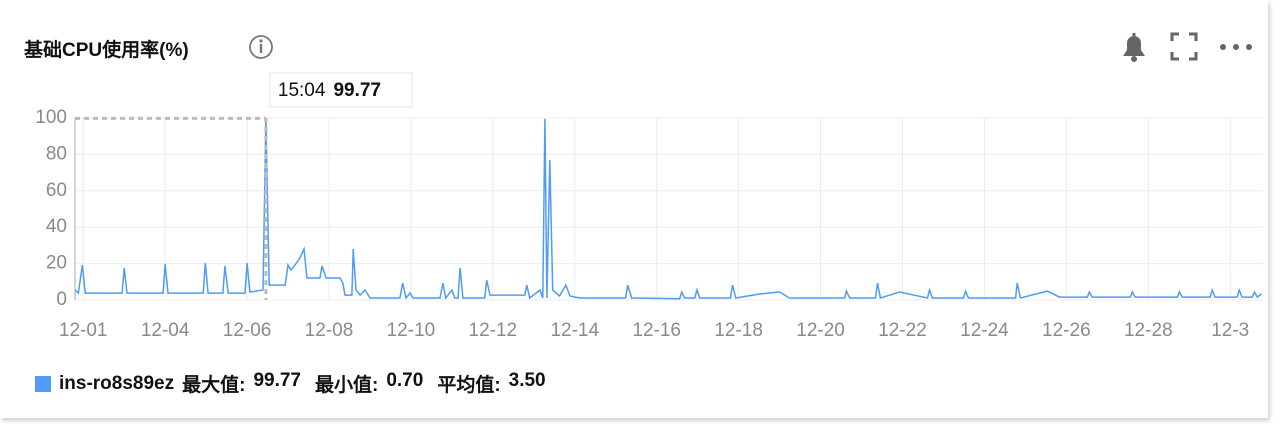  I want to click on legend: ins-ro8s89ez 最大值: 99.77 最小值: 0.70 平均值: 3.50, so click(293, 383).